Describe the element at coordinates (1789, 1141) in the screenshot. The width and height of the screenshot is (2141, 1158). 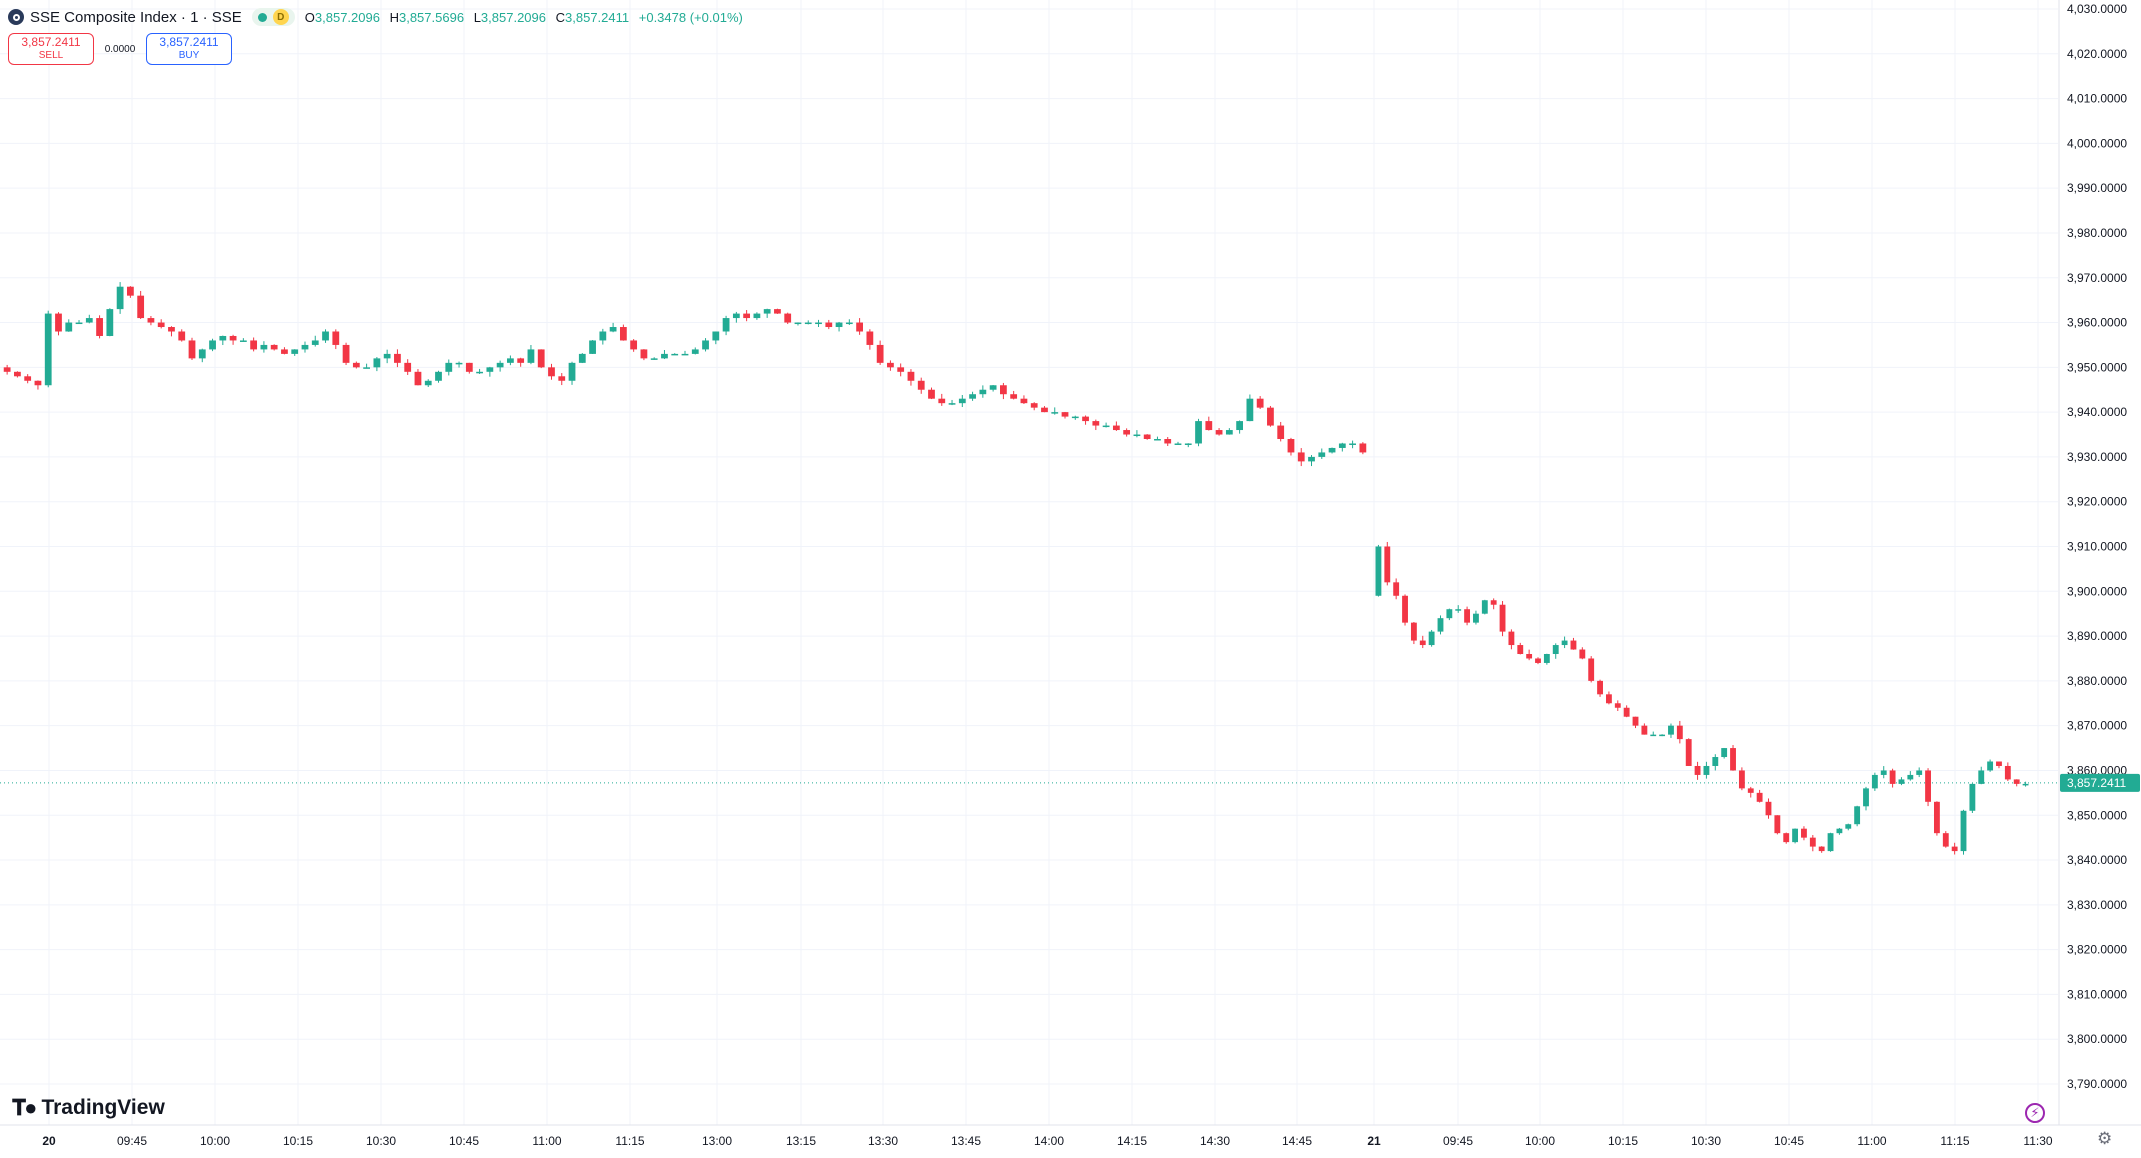
I see `time-tick-label: 10:45` at that location.